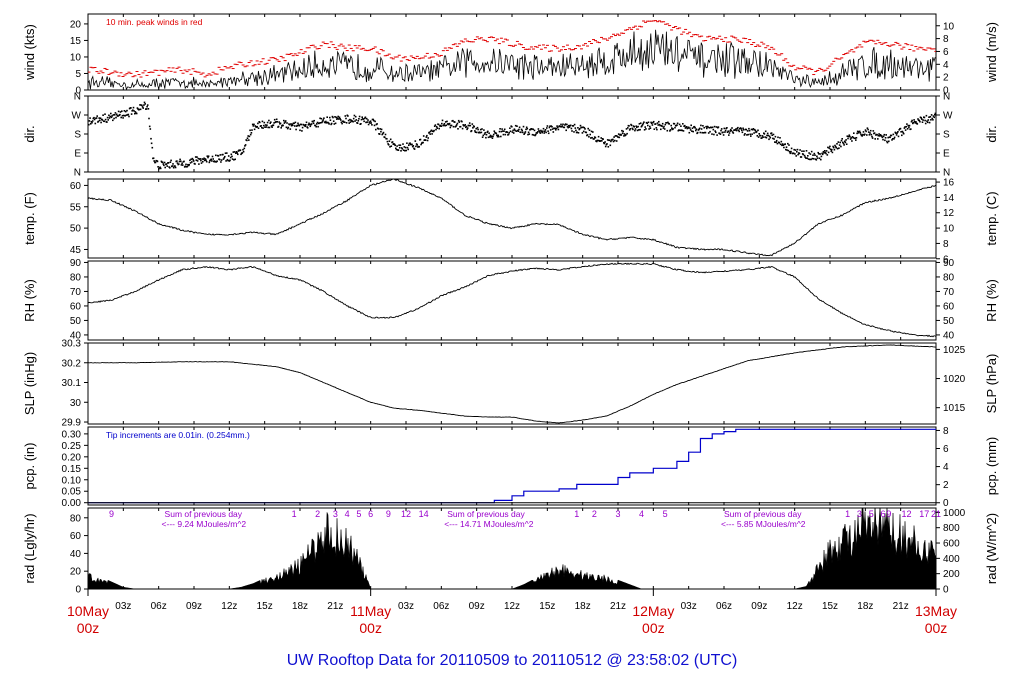 The height and width of the screenshot is (700, 1024). What do you see at coordinates (29, 133) in the screenshot?
I see `y-axis-label: dir.` at bounding box center [29, 133].